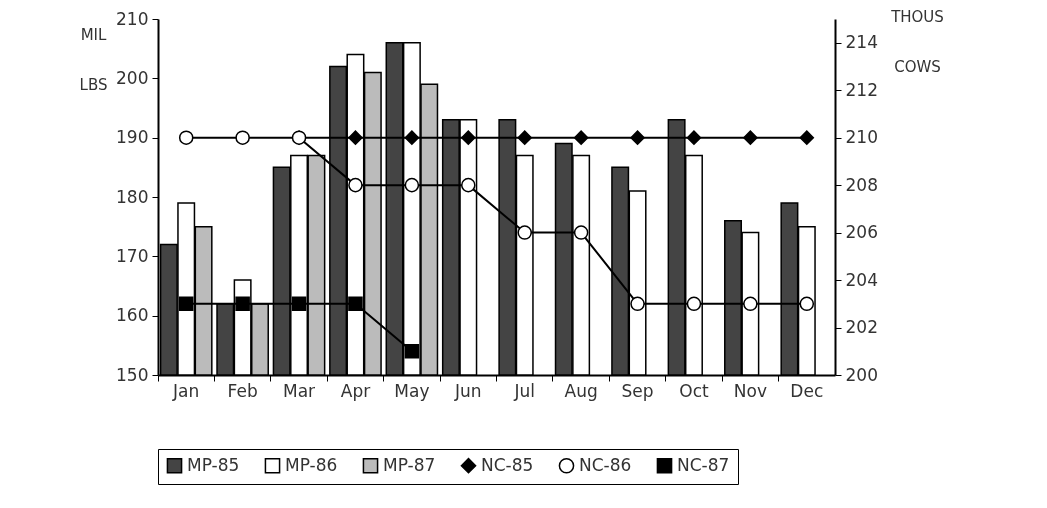 The height and width of the screenshot is (508, 1047). What do you see at coordinates (861, 279) in the screenshot?
I see `y2-tick-label: 204` at bounding box center [861, 279].